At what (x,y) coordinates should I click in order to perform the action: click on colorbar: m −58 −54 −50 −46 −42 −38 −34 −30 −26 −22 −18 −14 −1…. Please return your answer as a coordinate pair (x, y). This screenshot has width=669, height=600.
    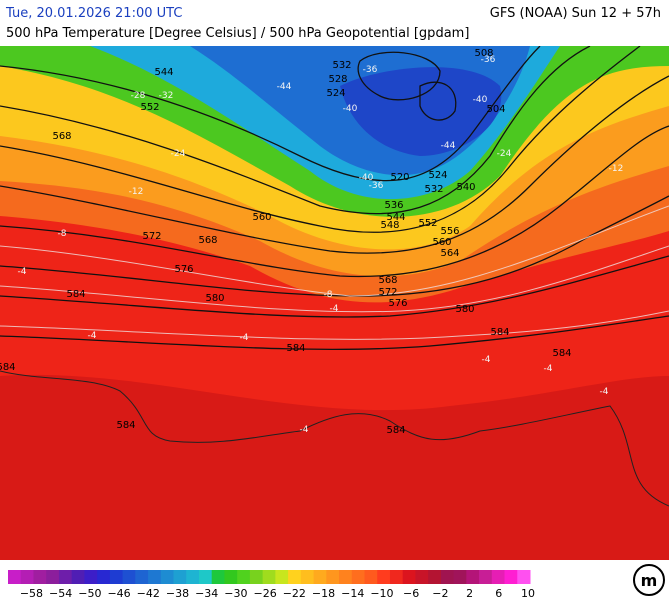
    Looking at the image, I should click on (336, 582).